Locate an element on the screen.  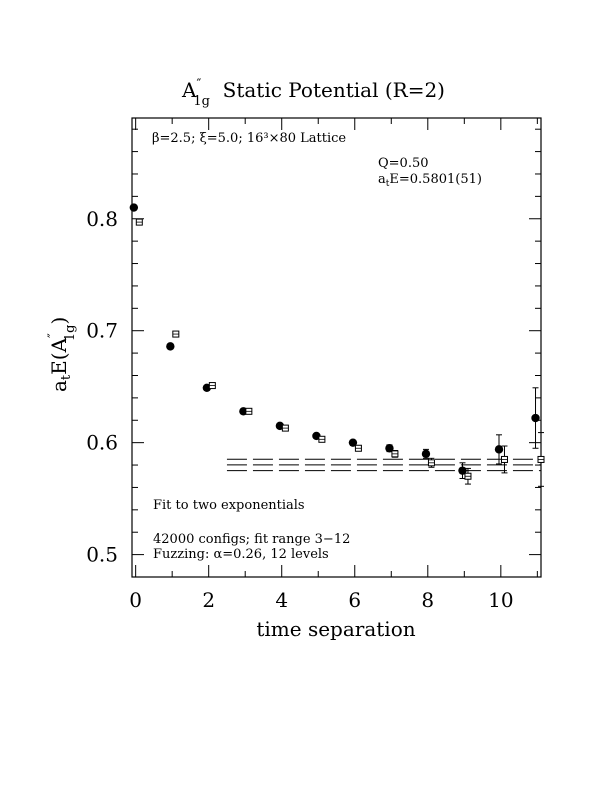
configs-annotation: 42000 configs; fit range 3−12 is located at coordinates (251, 539).